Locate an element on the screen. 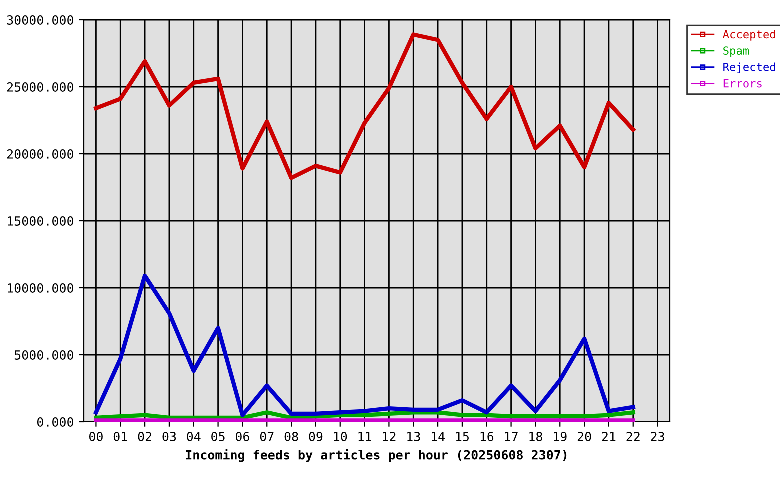  x-tick-label: 14 is located at coordinates (438, 437).